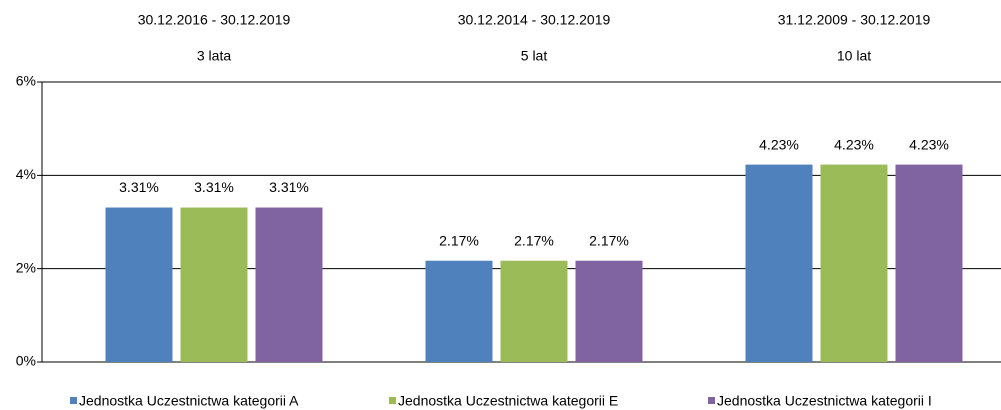  Describe the element at coordinates (26, 81) in the screenshot. I see `y-tick-label: 6%` at that location.